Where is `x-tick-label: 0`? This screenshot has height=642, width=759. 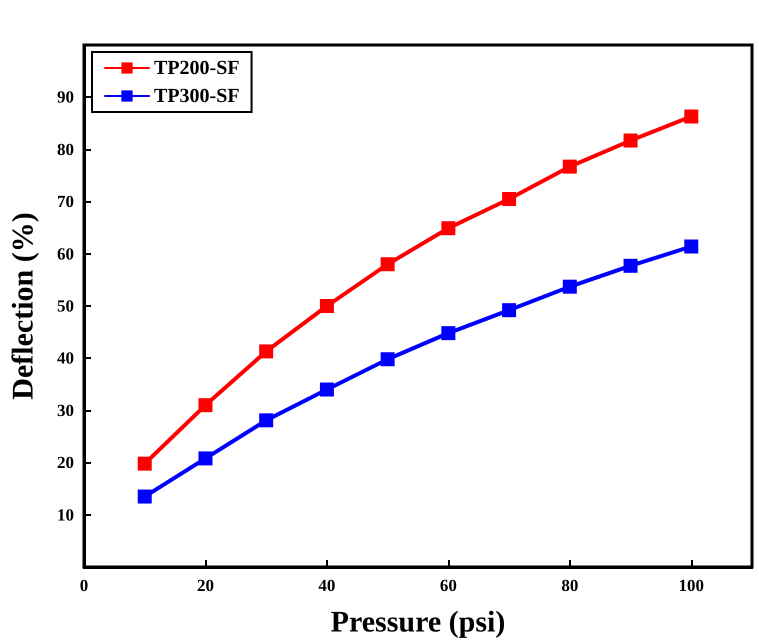
x-tick-label: 0 is located at coordinates (84, 585).